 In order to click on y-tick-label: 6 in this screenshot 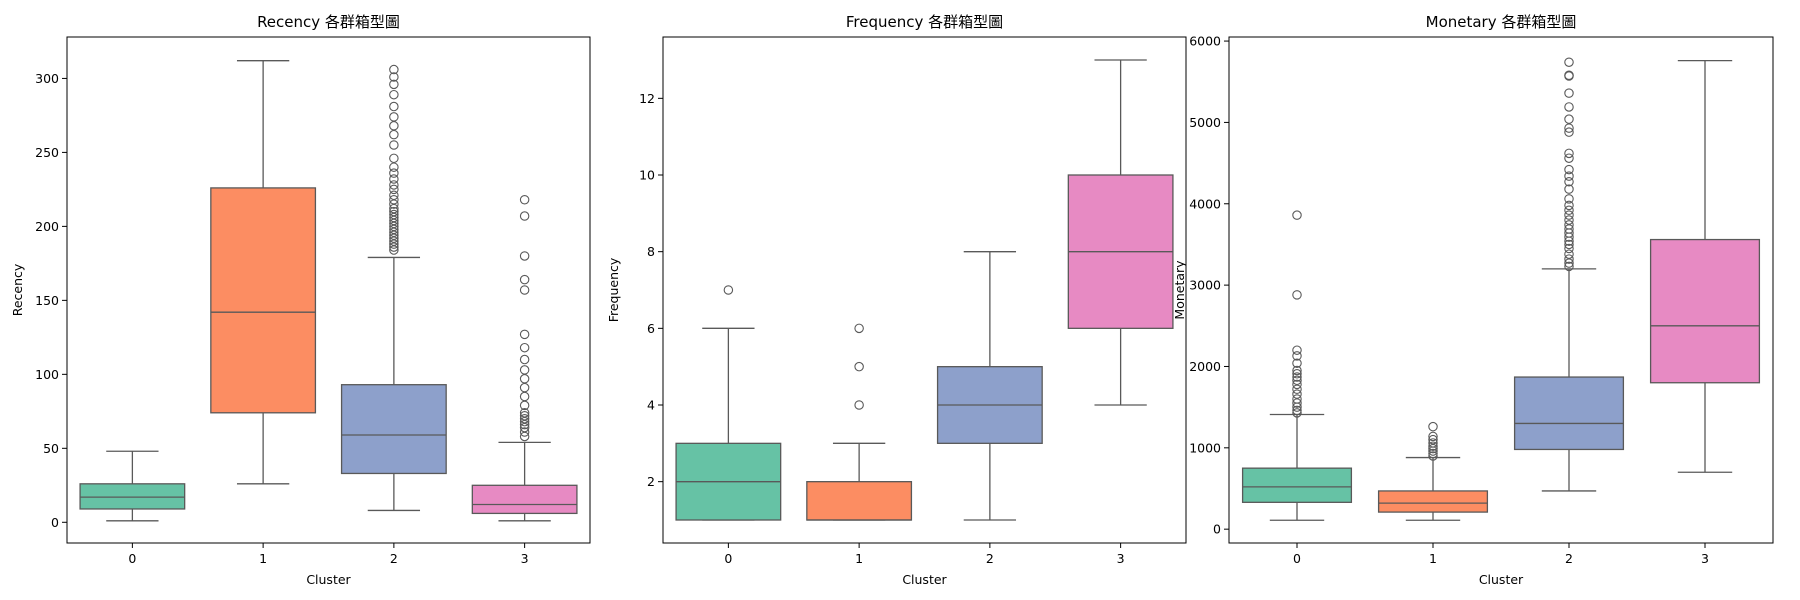, I will do `click(651, 328)`.